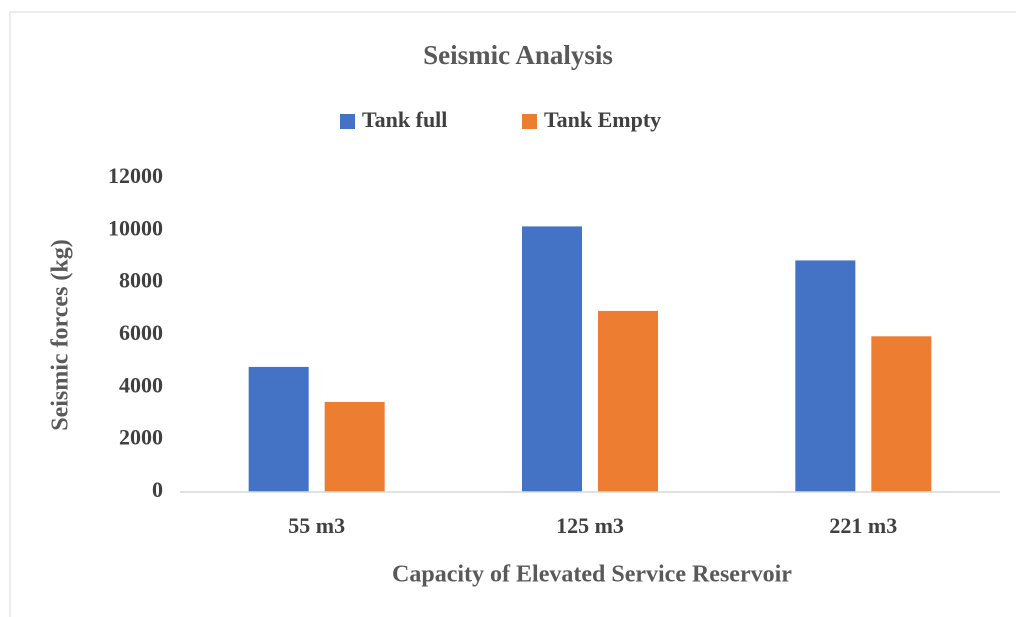  Describe the element at coordinates (500, 119) in the screenshot. I see `legend: Tank full Tank Empty` at that location.